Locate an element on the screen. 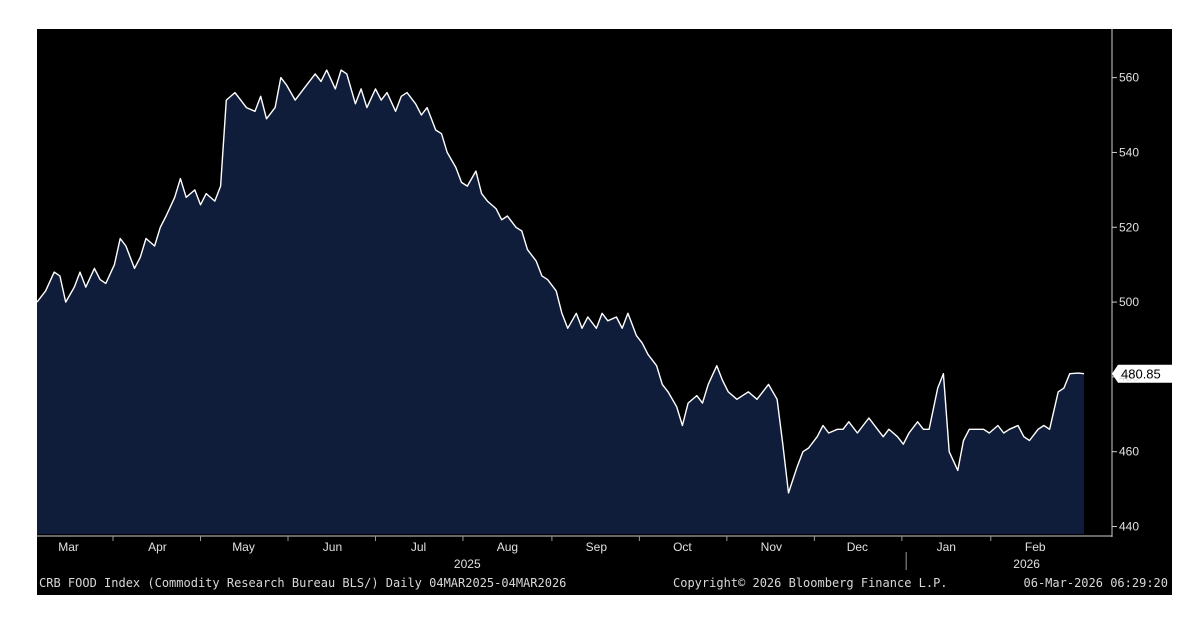 This screenshot has width=1200, height=621. last-value-tag is located at coordinates (1142, 373).